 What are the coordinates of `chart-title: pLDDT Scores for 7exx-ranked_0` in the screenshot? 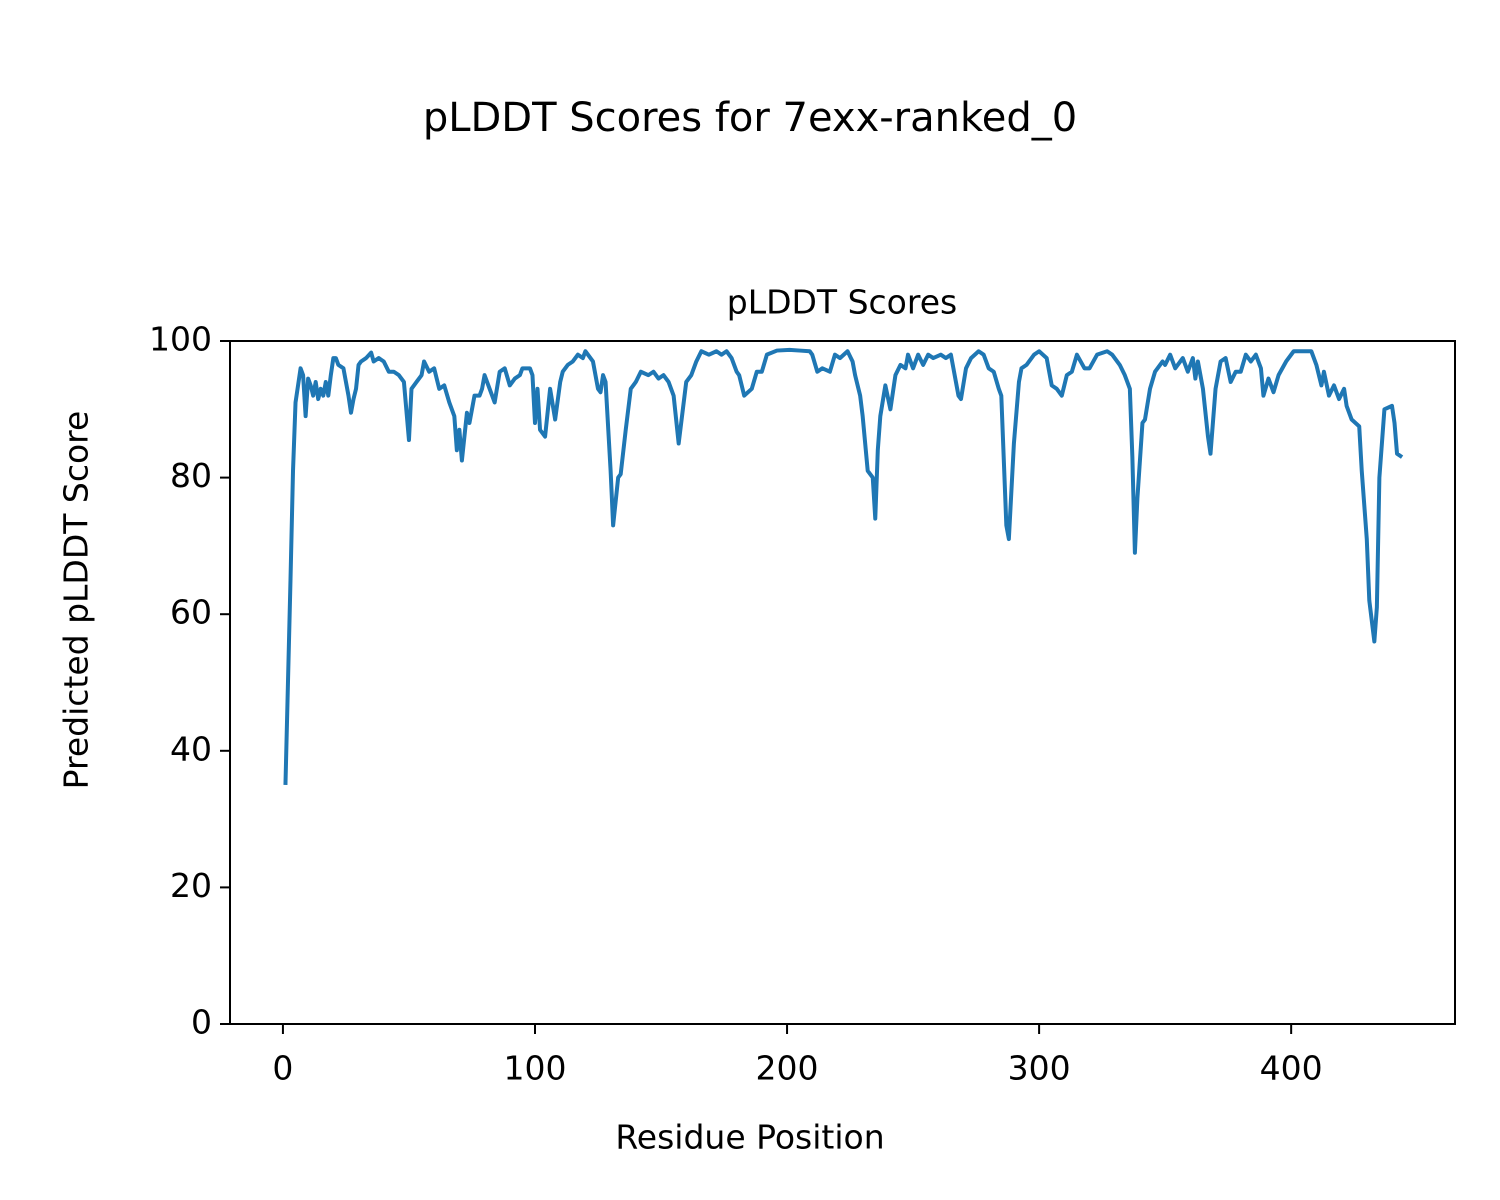 It's located at (750, 118).